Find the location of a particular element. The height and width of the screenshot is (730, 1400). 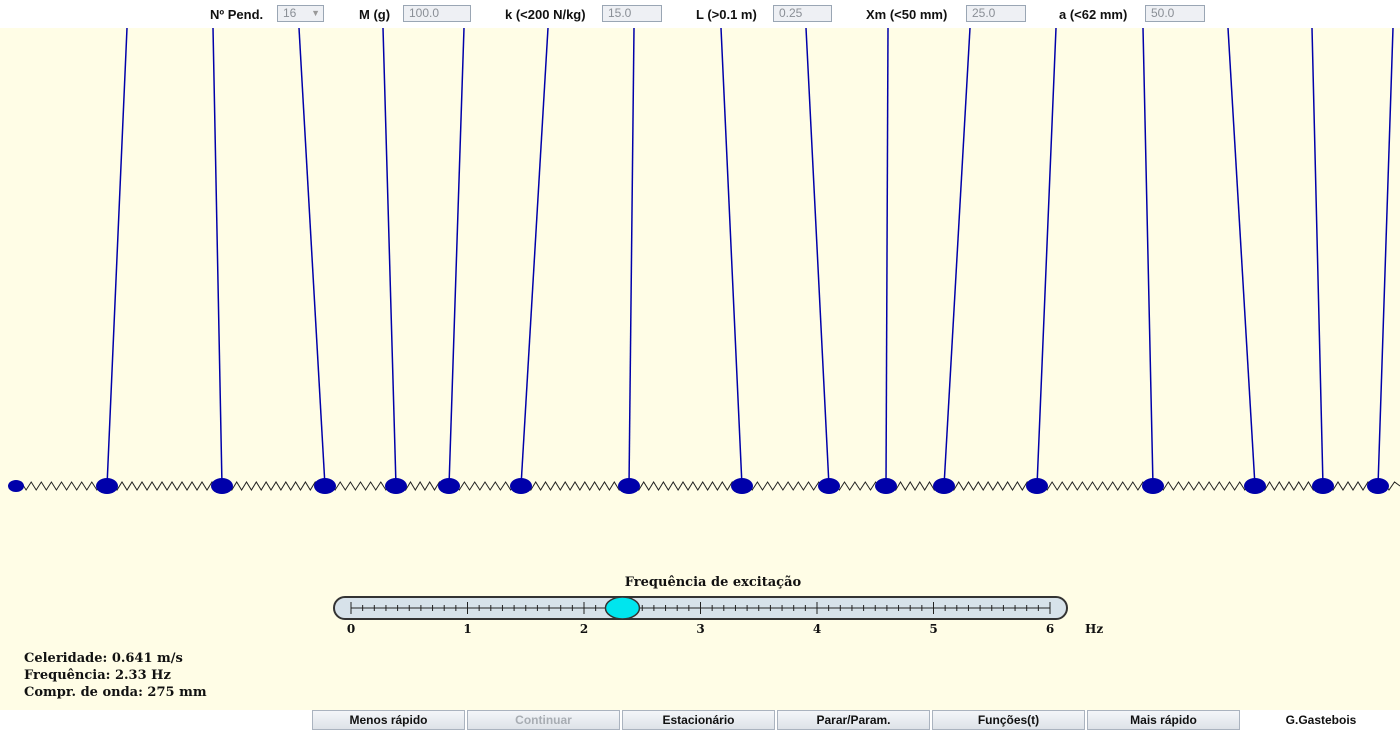

functions-button: Funções(t) is located at coordinates (1008, 720).